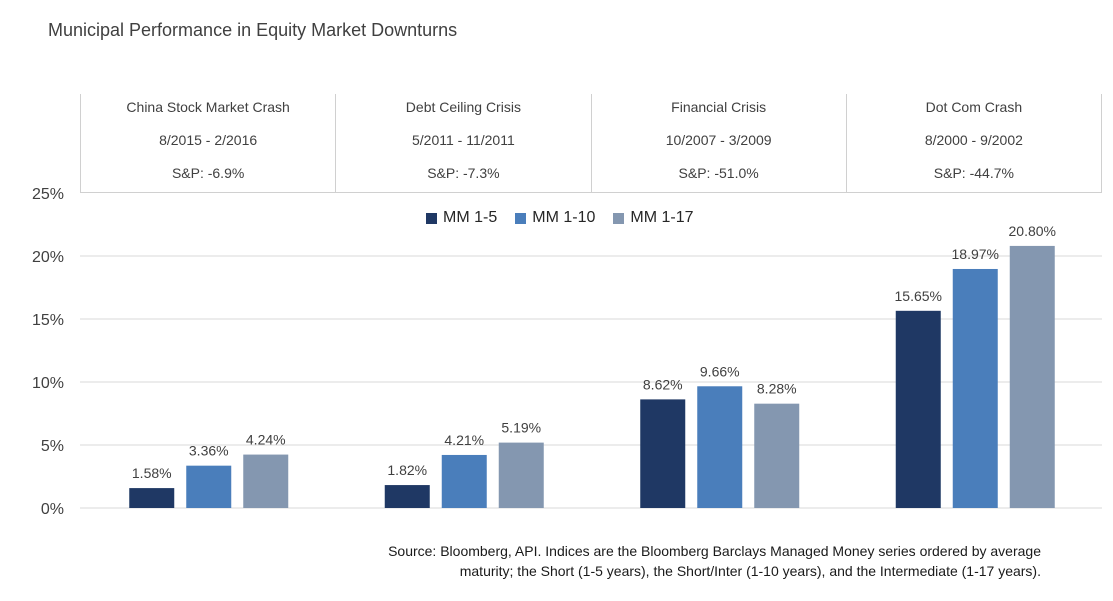  What do you see at coordinates (973, 173) in the screenshot?
I see `event-sp-return: S&P: -44.7%` at bounding box center [973, 173].